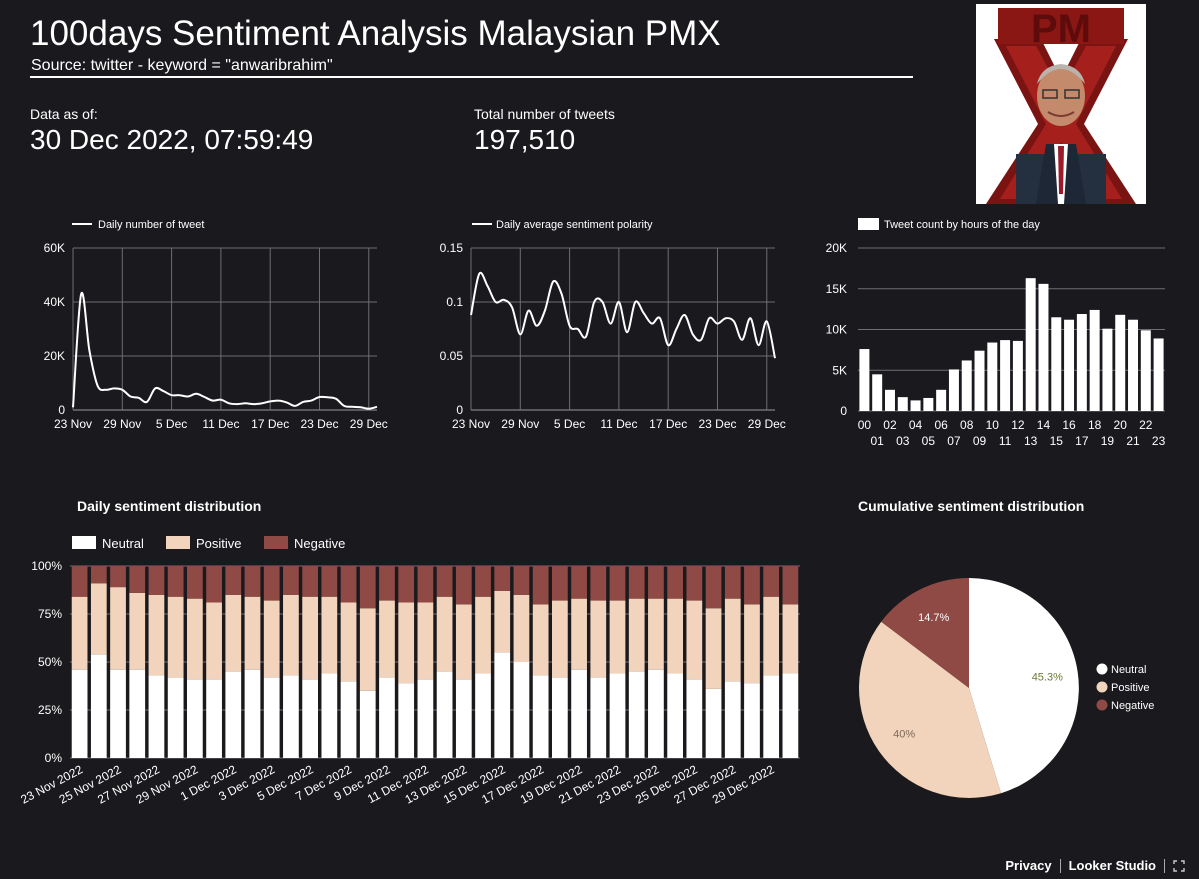  What do you see at coordinates (962, 225) in the screenshot?
I see `legend-label: Tweet count by hours of the day` at bounding box center [962, 225].